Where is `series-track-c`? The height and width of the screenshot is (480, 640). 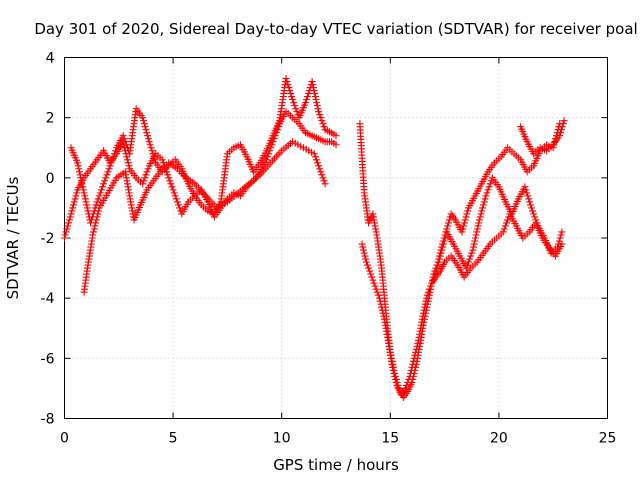 series-track-c is located at coordinates (204, 217).